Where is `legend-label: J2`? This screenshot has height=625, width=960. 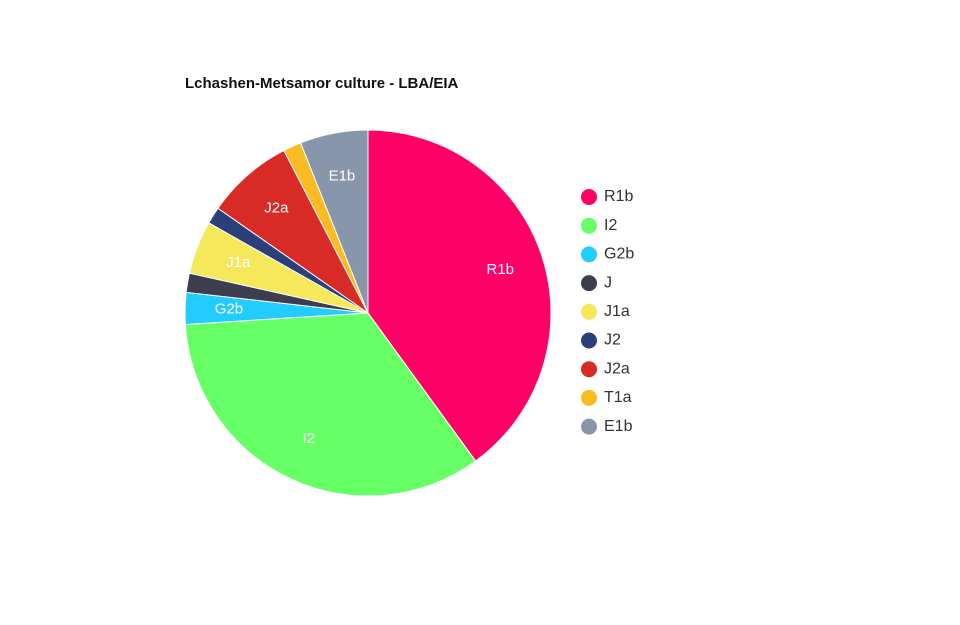
legend-label: J2 is located at coordinates (612, 340).